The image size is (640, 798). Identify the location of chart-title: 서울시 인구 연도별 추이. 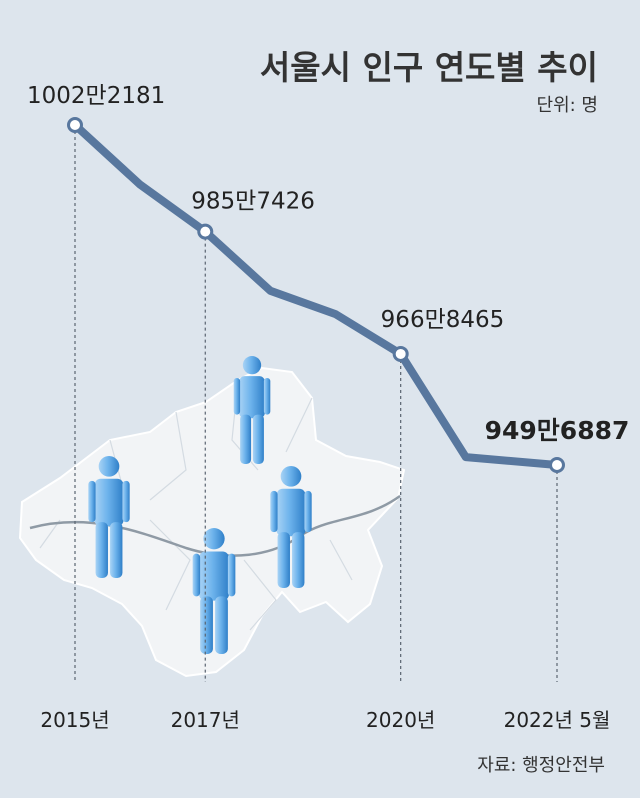
(429, 67).